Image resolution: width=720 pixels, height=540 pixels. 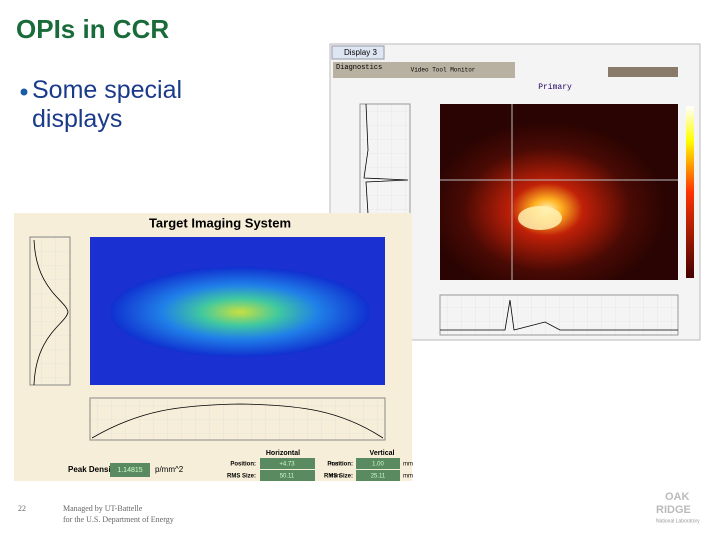 I want to click on profile-plot, so click(x=50, y=311).